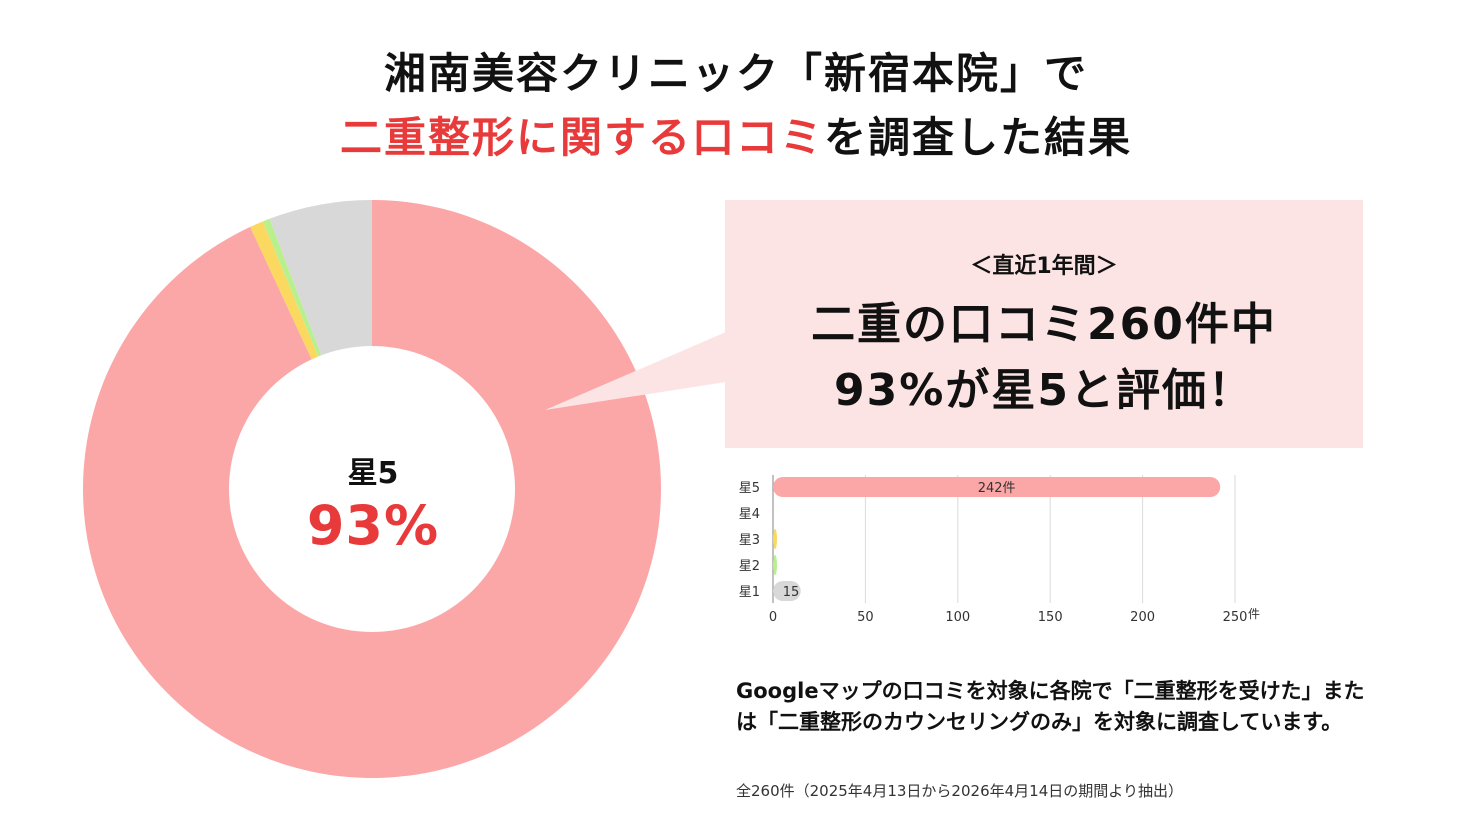 The width and height of the screenshot is (1472, 832). Describe the element at coordinates (978, 137) in the screenshot. I see `title-rest: を調査した結果` at that location.